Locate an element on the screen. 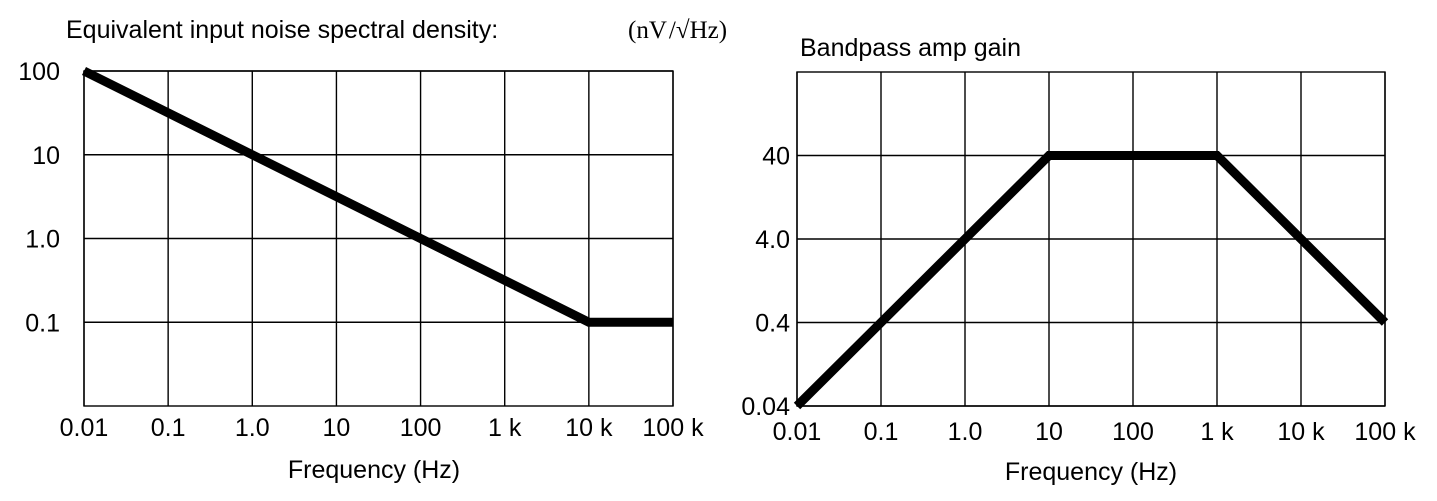  gain-chart-x-axis-label: Frequency (Hz) is located at coordinates (1091, 472).